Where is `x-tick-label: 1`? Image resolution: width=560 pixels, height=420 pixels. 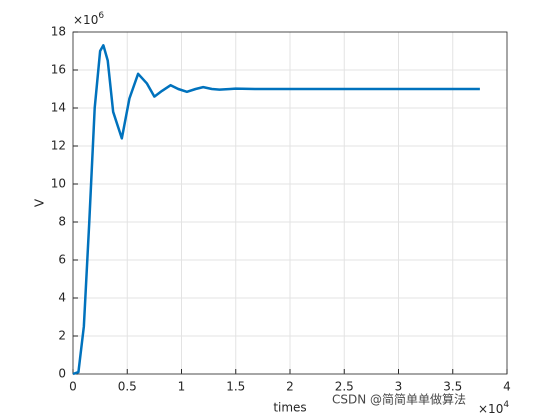 x-tick-label: 1 is located at coordinates (182, 387).